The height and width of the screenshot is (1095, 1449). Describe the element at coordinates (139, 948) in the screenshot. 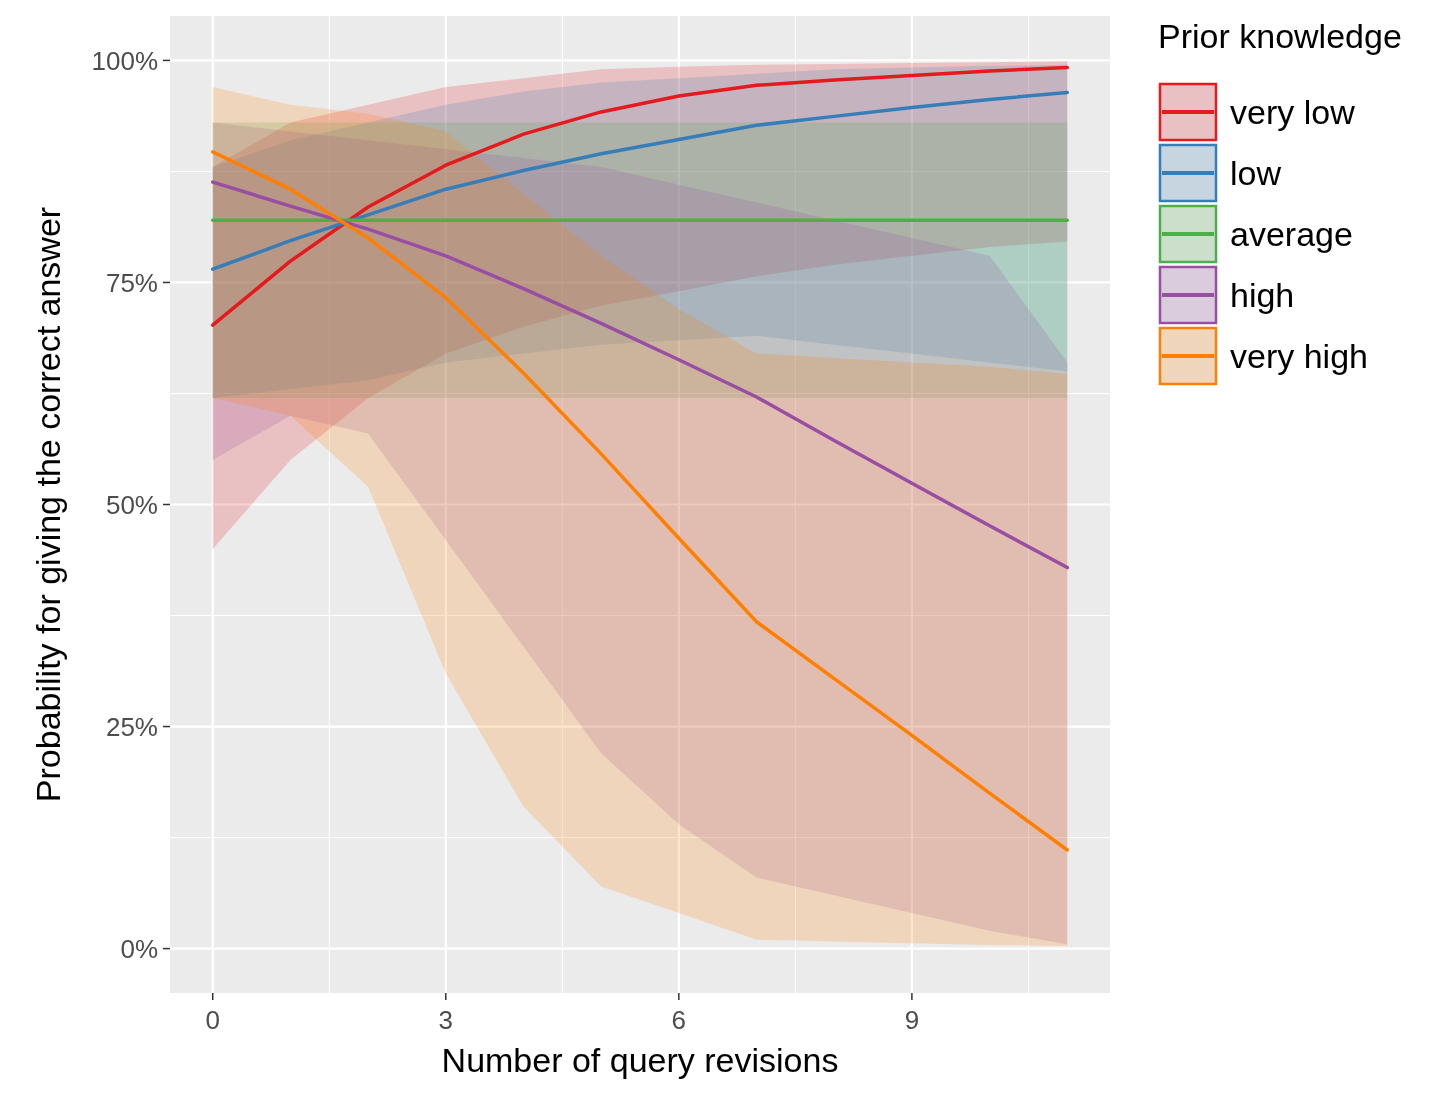

I see `y-tick-label: 0%` at that location.